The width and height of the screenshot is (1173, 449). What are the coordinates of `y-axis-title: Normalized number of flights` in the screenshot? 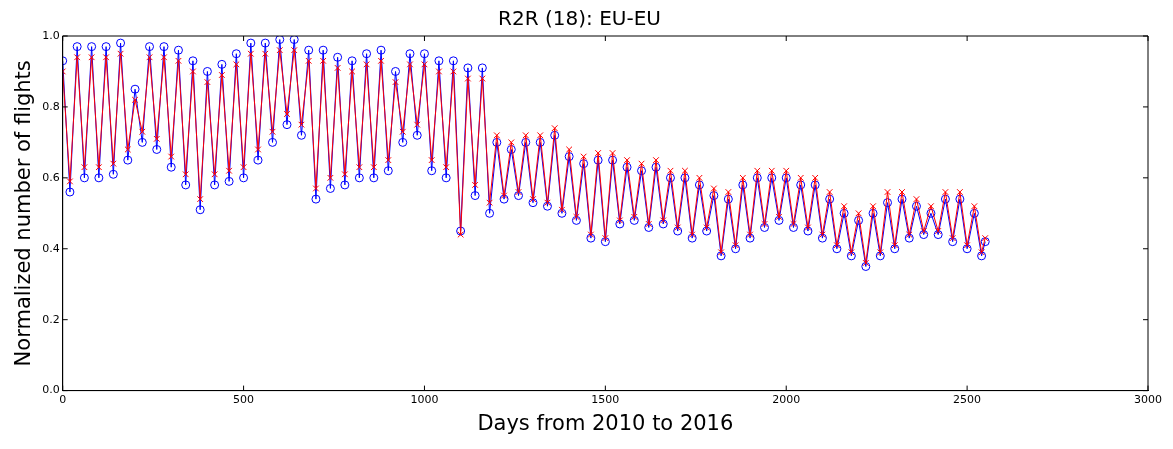 It's located at (23, 213).